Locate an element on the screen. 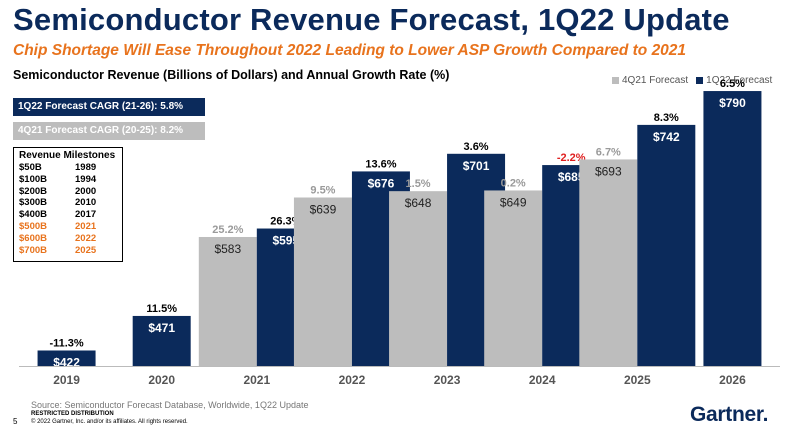 This screenshot has height=438, width=793. legend-item-1q22: 1Q22 Forecast is located at coordinates (734, 80).